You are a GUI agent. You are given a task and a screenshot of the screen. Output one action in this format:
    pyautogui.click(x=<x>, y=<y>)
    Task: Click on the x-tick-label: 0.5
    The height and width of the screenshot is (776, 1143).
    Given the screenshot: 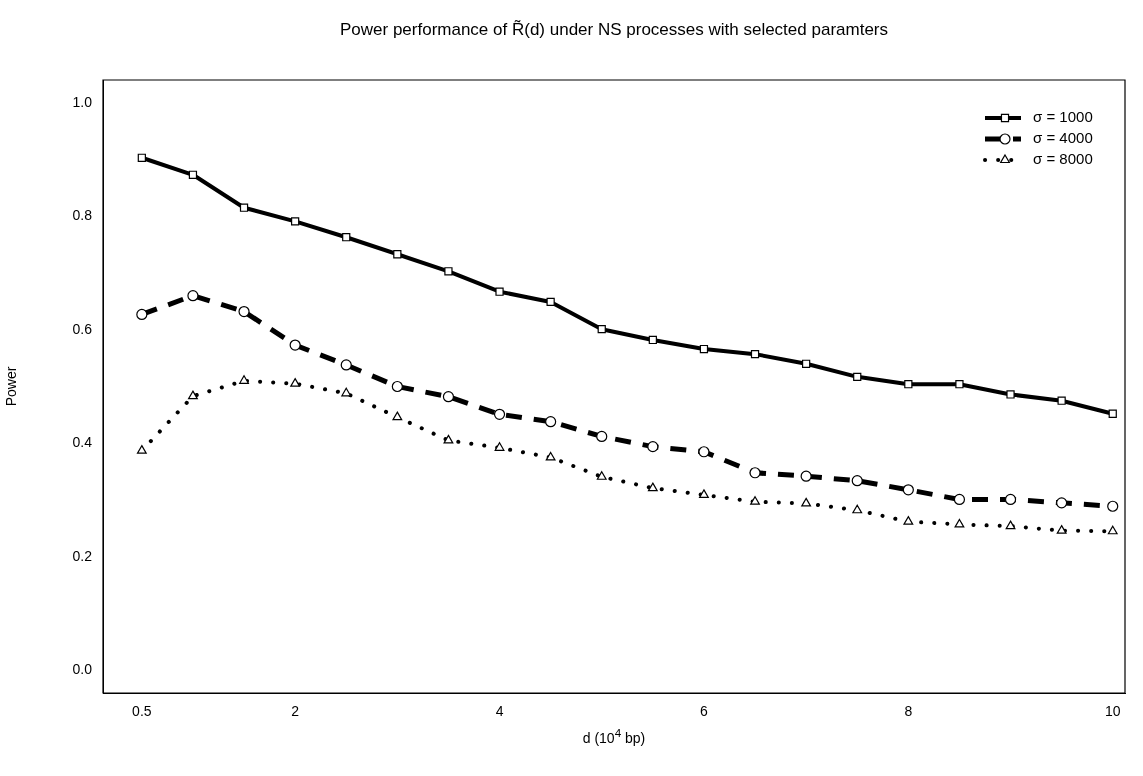 What is the action you would take?
    pyautogui.click(x=142, y=711)
    